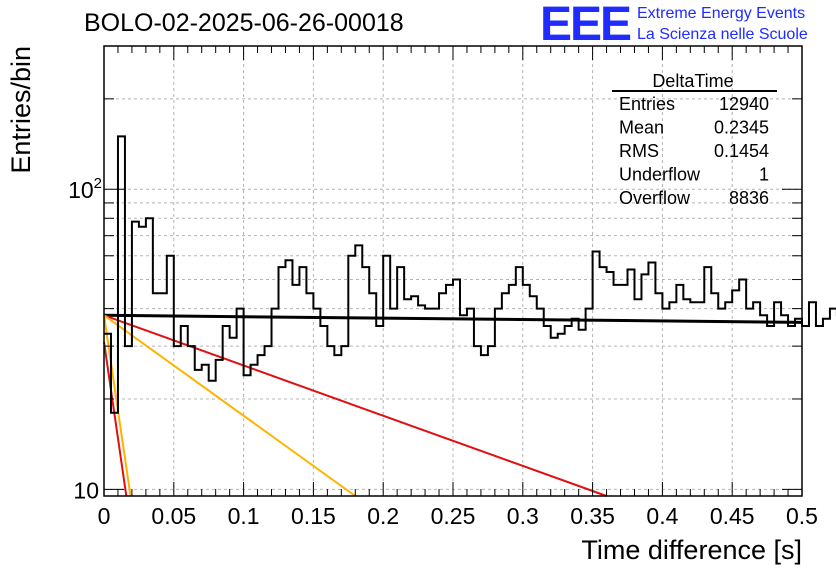 The image size is (836, 572). Describe the element at coordinates (244, 516) in the screenshot. I see `x-tick-label: 0.1` at that location.